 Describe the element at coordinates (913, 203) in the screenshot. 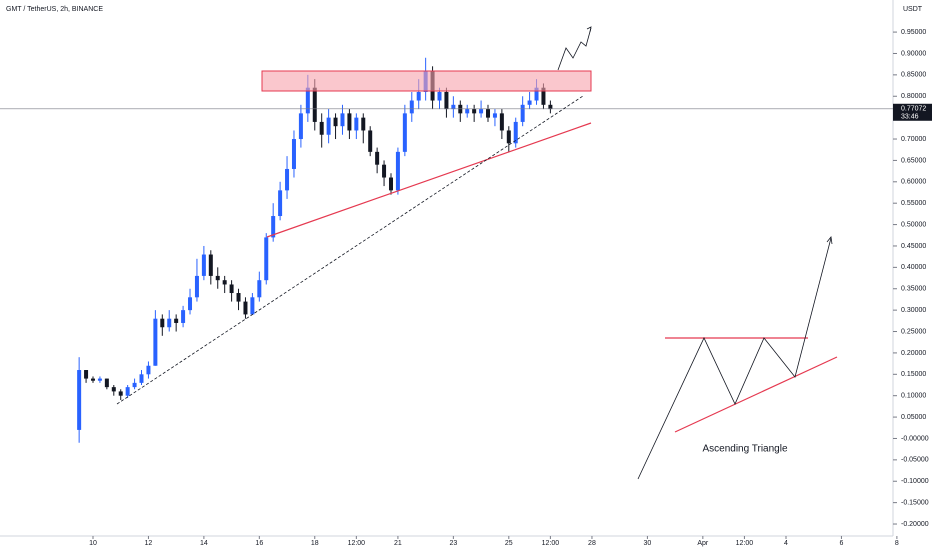

I see `y-tick-label: 0.55000` at that location.